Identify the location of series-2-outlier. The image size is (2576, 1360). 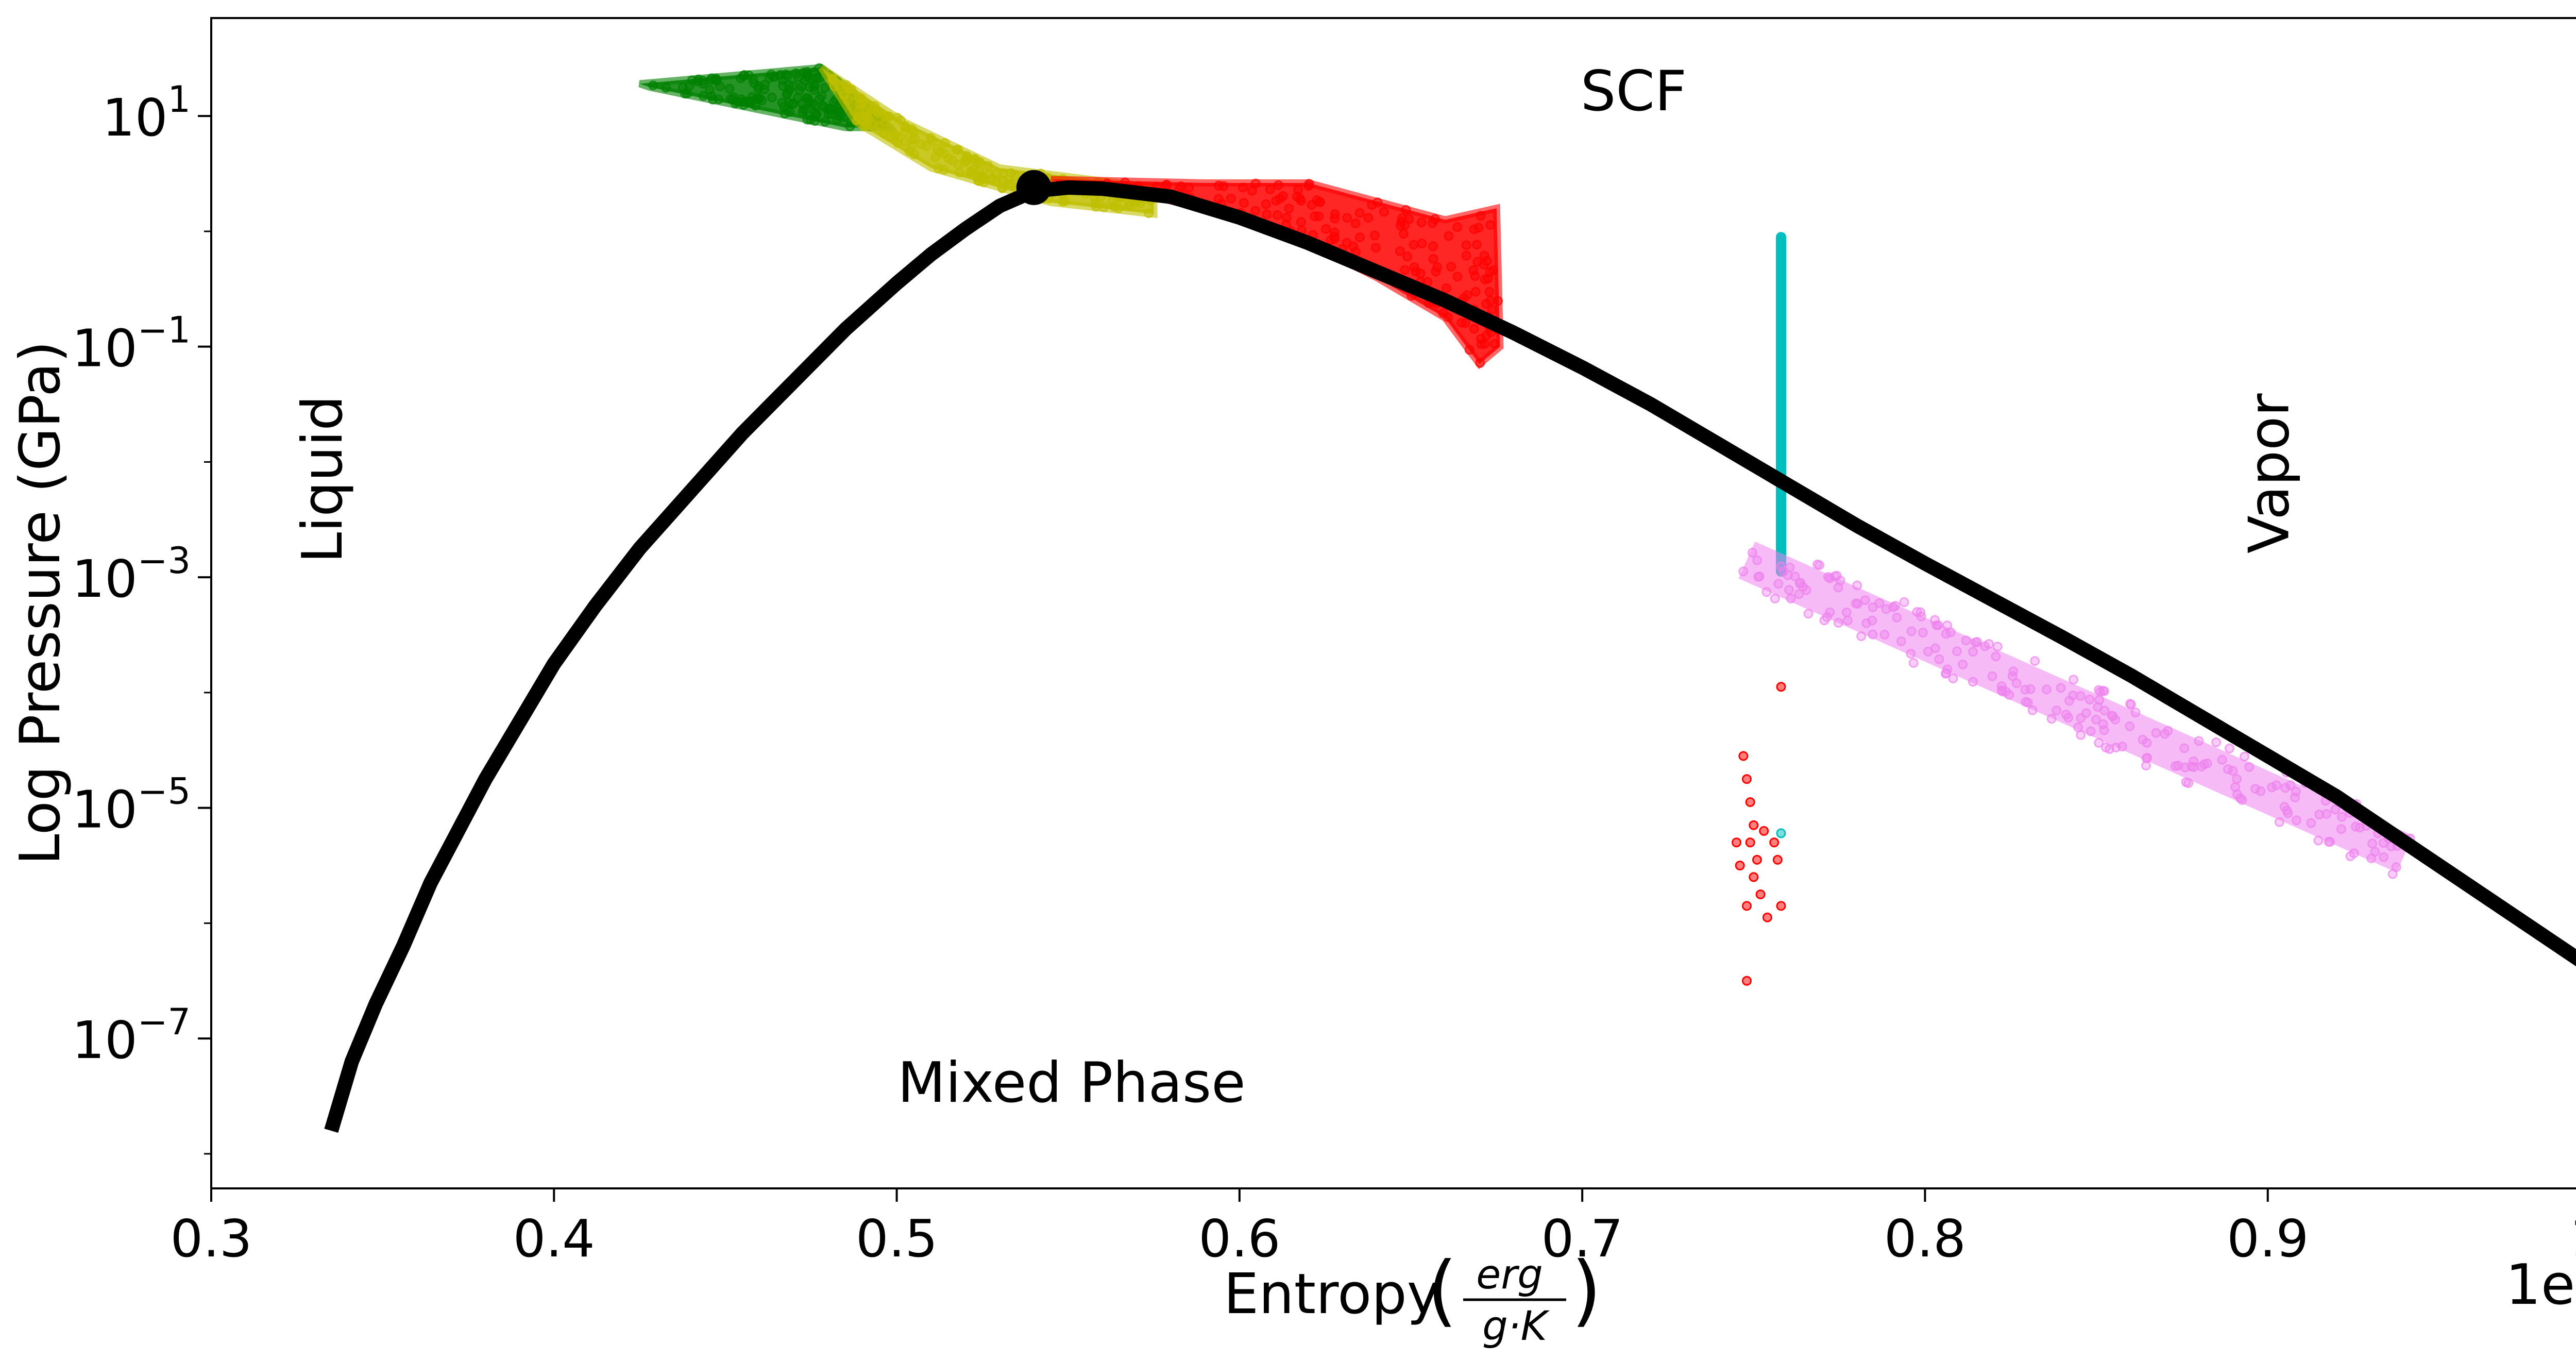
(1743, 756).